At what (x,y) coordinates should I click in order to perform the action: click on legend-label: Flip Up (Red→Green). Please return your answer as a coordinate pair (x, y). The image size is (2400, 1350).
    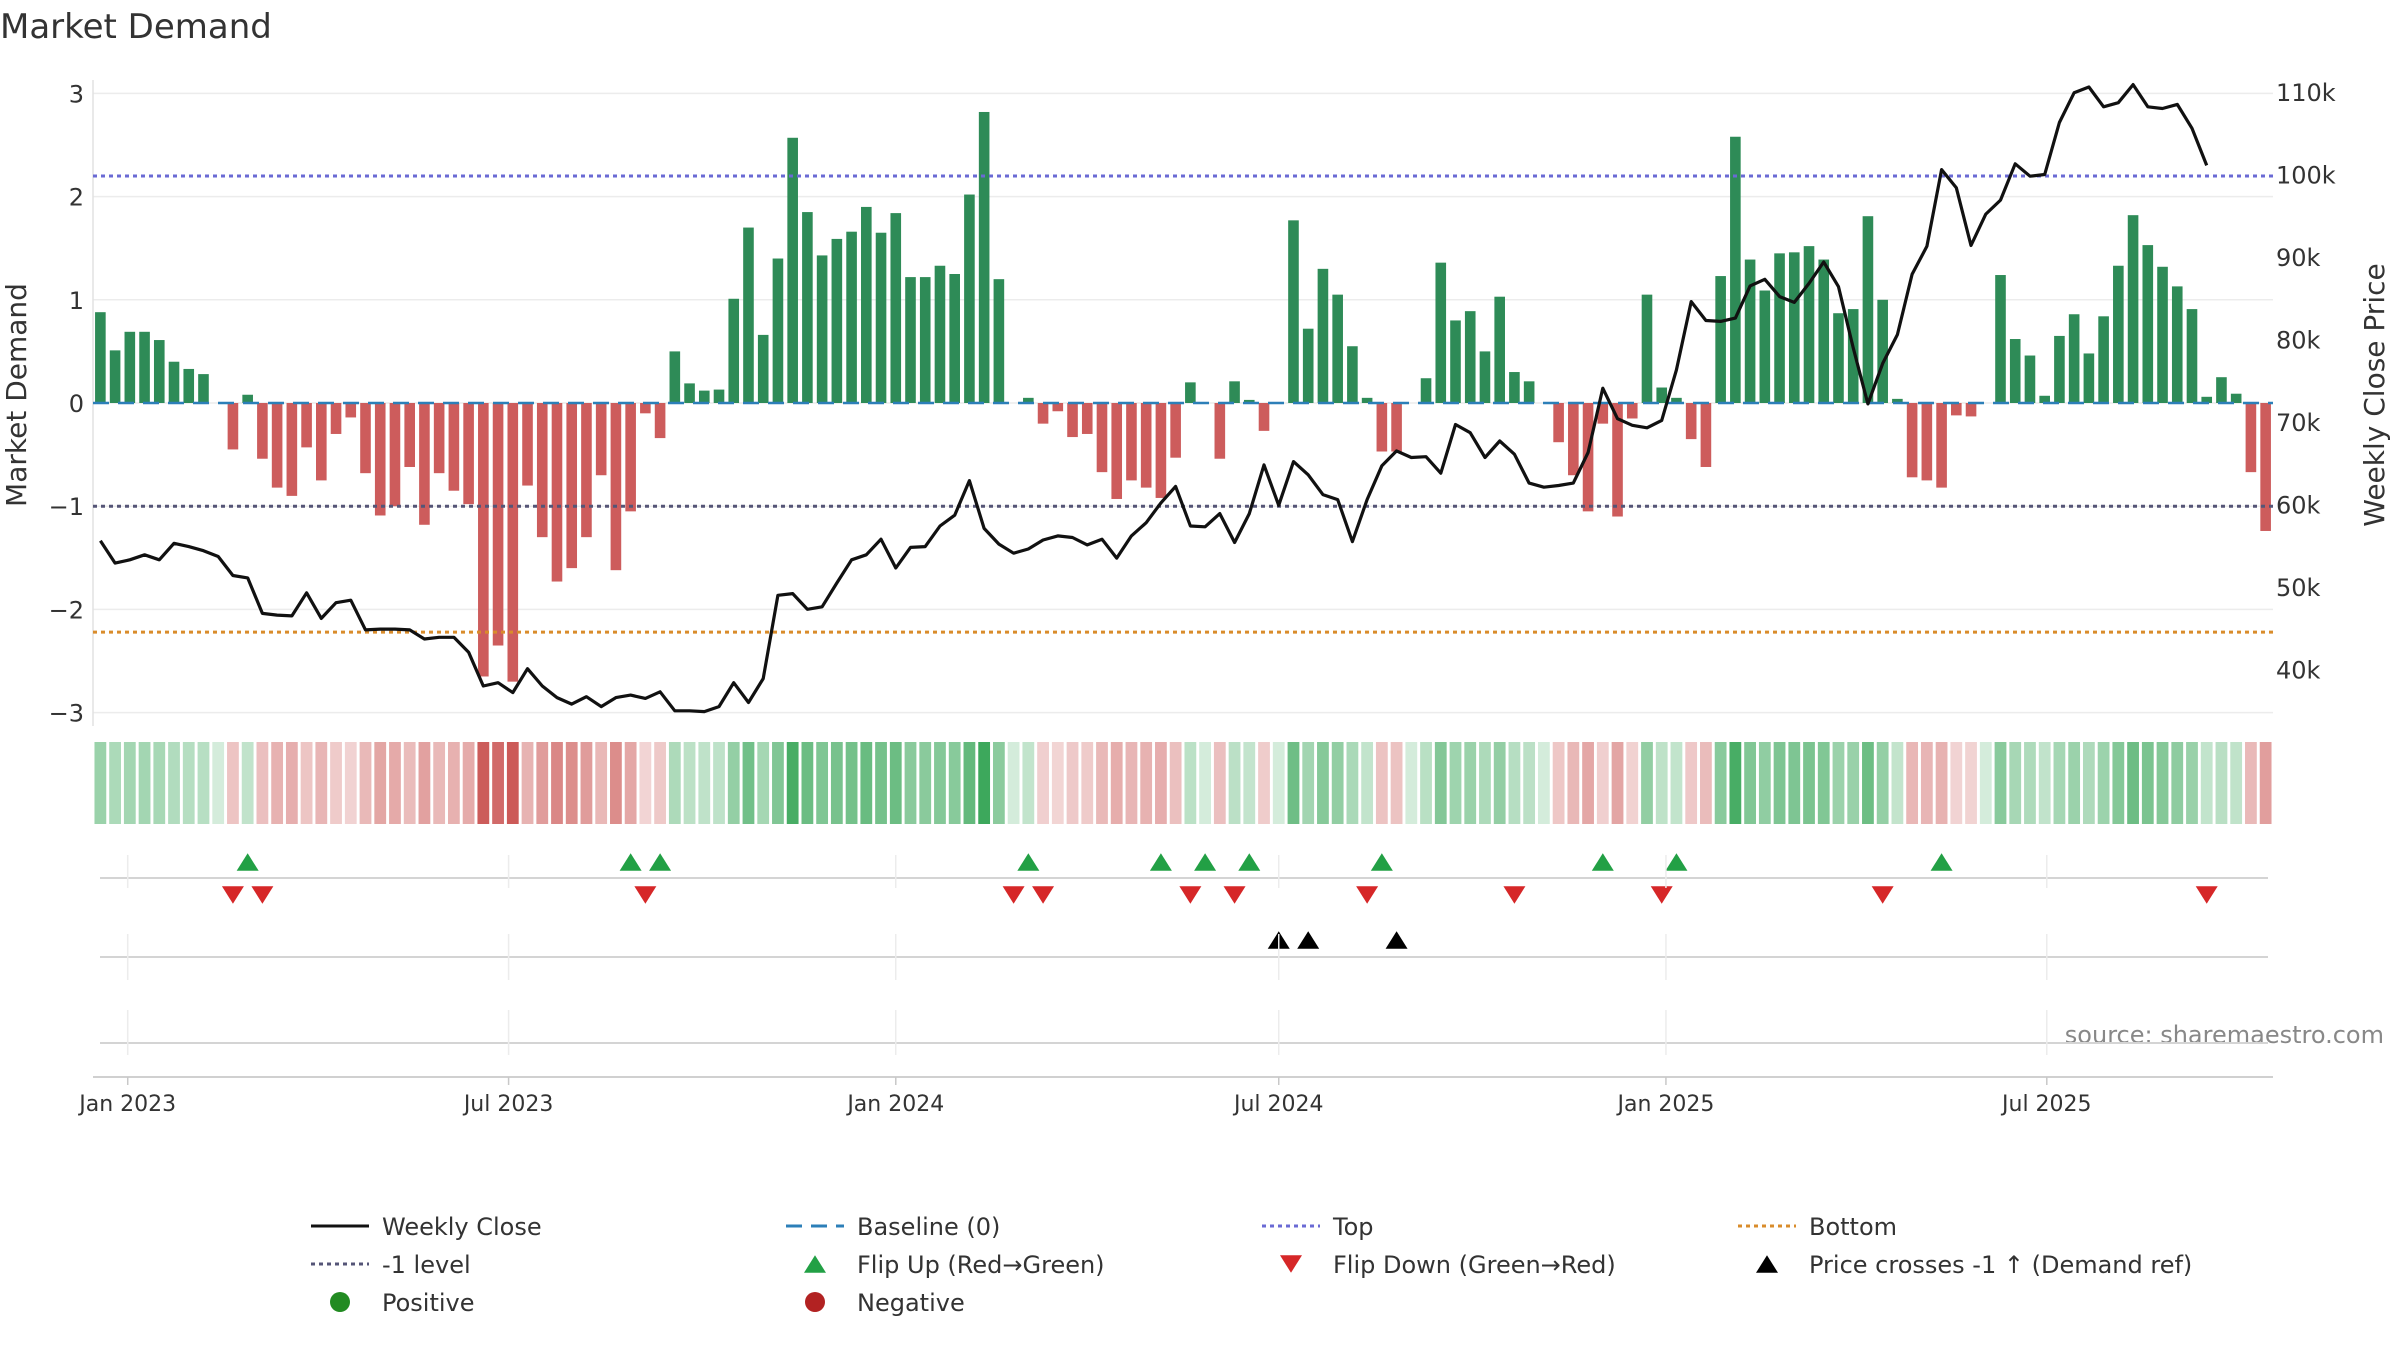
    Looking at the image, I should click on (981, 1265).